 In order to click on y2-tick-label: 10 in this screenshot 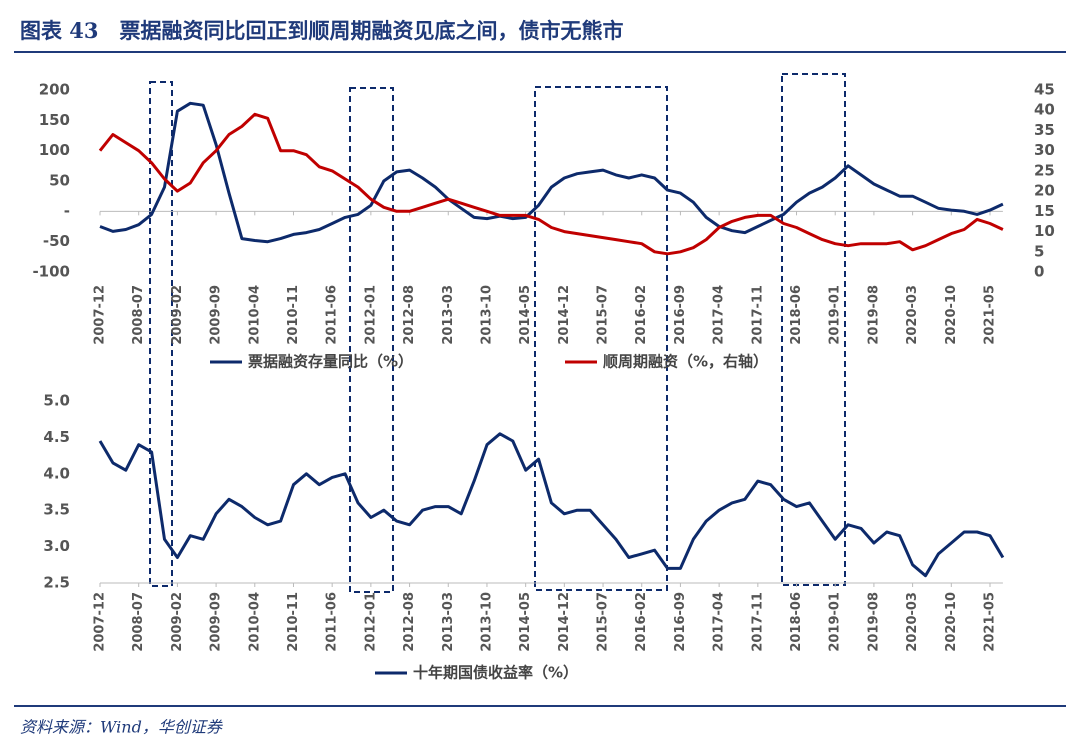, I will do `click(1044, 231)`.